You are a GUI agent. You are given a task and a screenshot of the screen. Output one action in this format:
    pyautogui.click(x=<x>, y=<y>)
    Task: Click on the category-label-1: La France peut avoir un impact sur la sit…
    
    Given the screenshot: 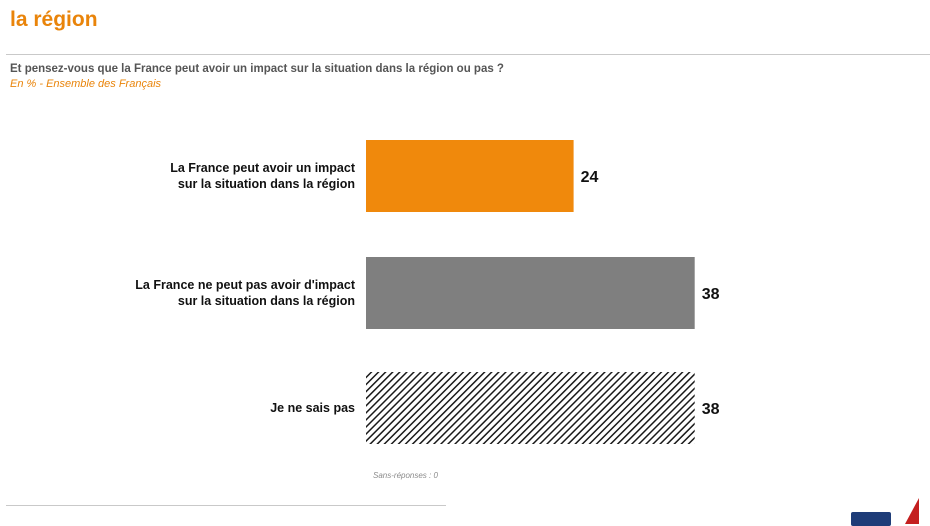 What is the action you would take?
    pyautogui.click(x=263, y=176)
    